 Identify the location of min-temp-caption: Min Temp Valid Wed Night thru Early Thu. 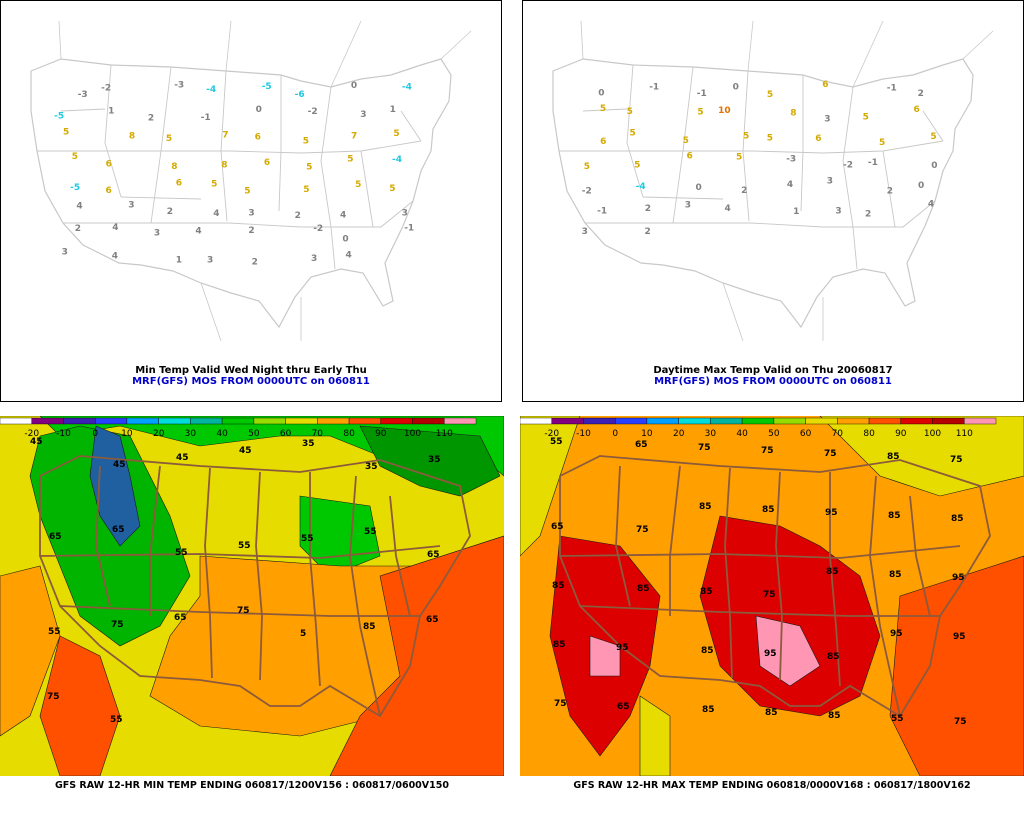
(251, 370).